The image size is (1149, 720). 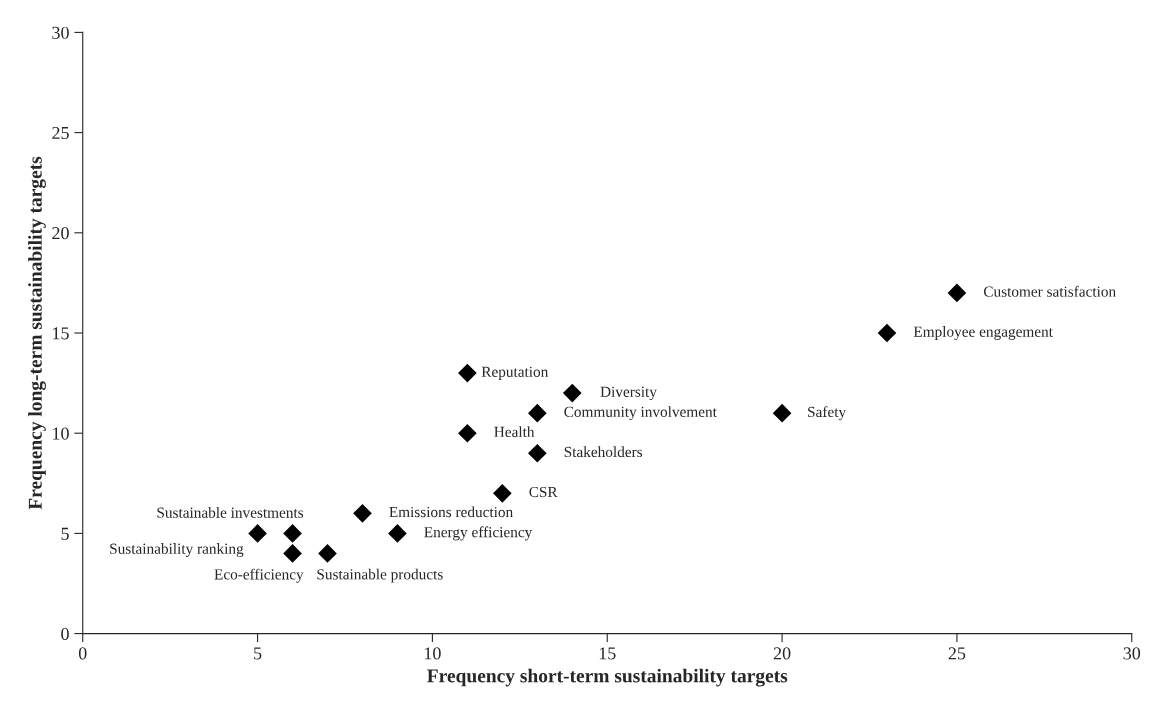 I want to click on annotation: Stakeholders, so click(x=603, y=452).